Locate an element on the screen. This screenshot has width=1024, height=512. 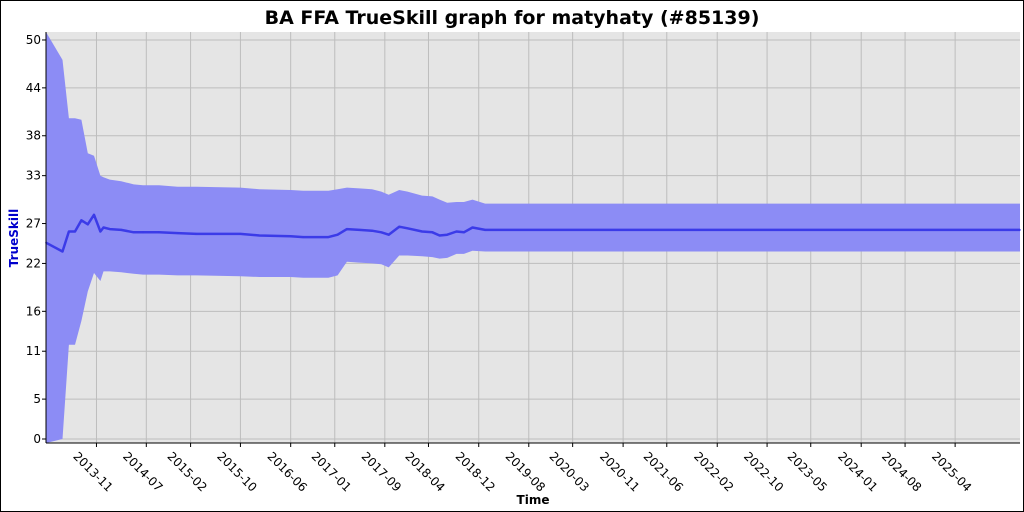
y-tick-label: 16 is located at coordinates (33, 311).